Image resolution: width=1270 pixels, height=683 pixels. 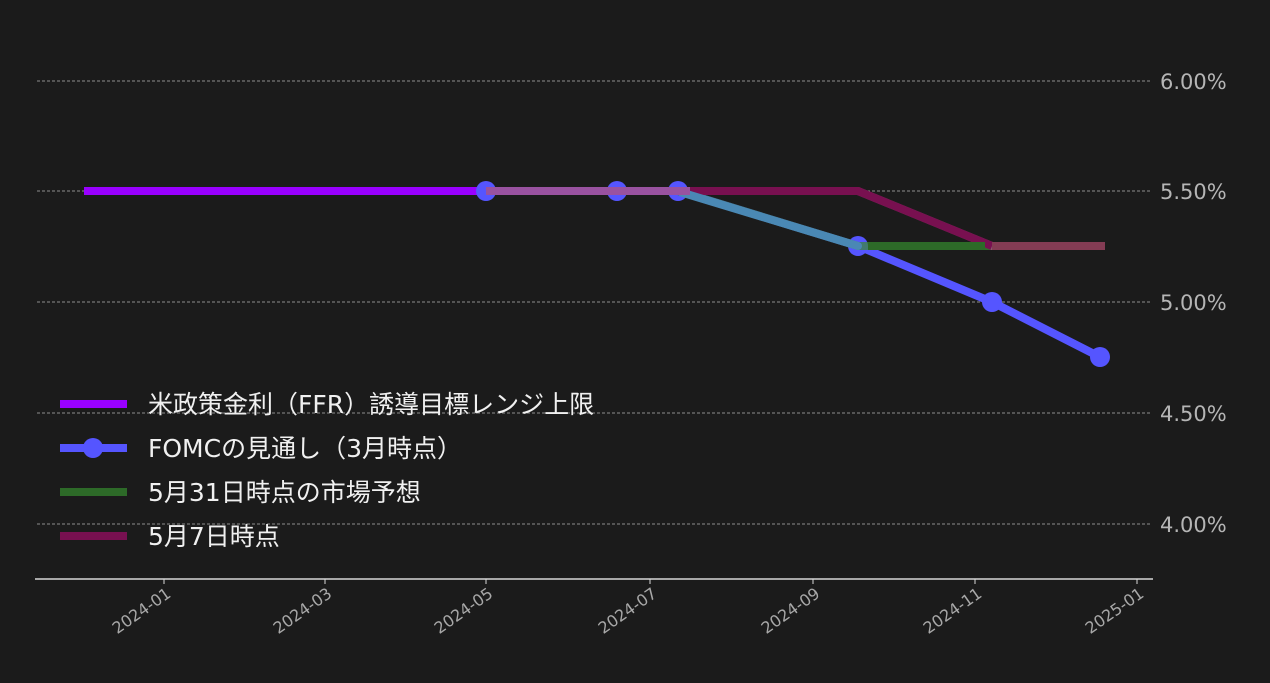 What do you see at coordinates (791, 611) in the screenshot?
I see `x-tick-label: 2024-09` at bounding box center [791, 611].